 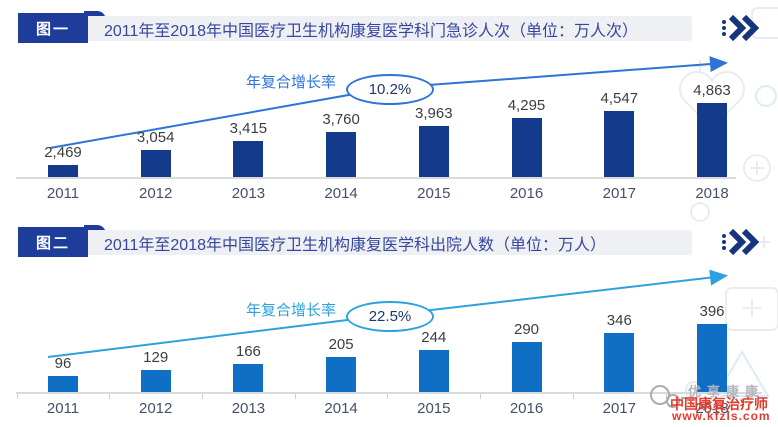 I want to click on bar-value-label: 4,547, so click(x=619, y=99).